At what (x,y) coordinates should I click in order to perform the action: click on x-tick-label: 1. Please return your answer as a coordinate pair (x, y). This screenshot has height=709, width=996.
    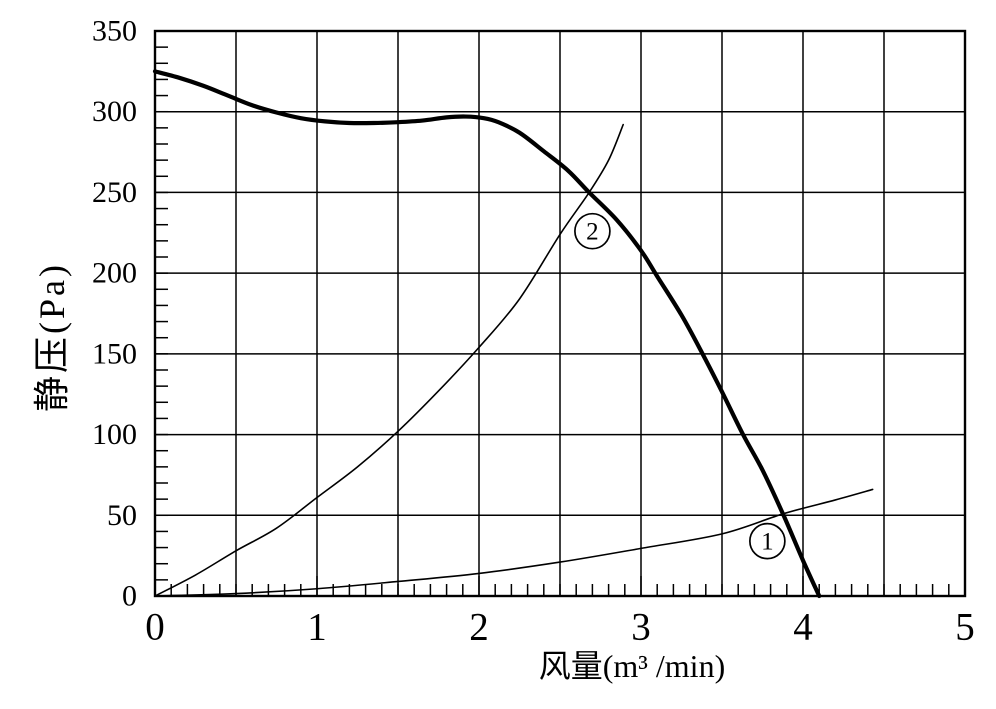
    Looking at the image, I should click on (317, 627).